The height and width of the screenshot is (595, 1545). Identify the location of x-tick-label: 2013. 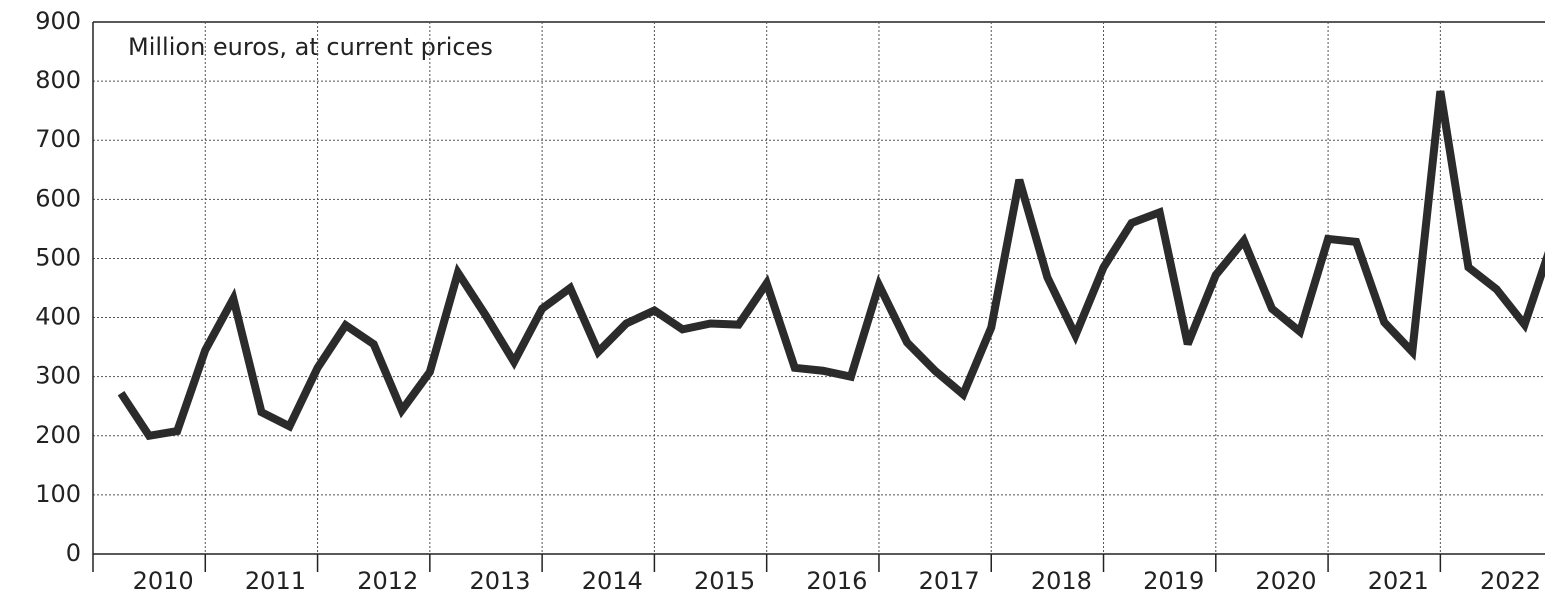
(499, 581).